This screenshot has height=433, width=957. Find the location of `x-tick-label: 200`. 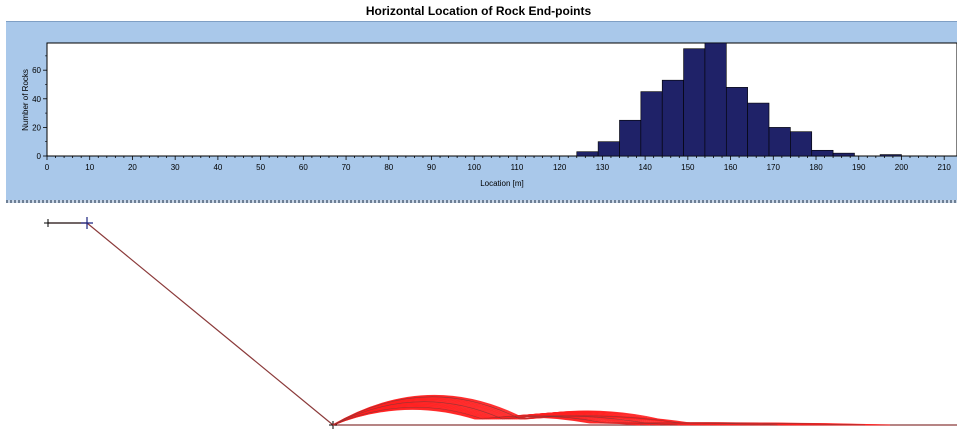

x-tick-label: 200 is located at coordinates (902, 167).